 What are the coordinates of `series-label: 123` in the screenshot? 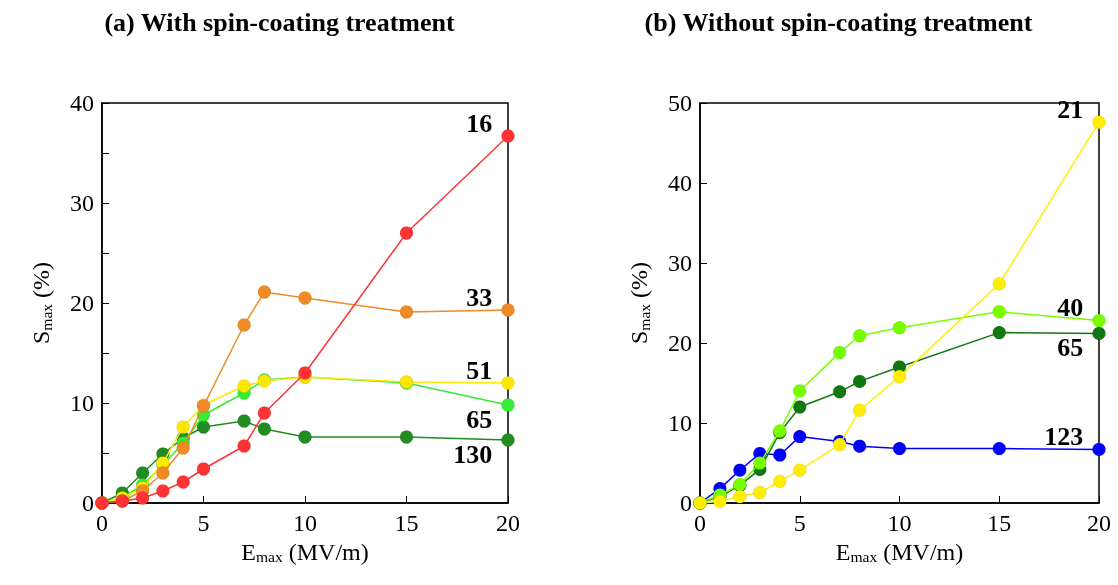 It's located at (1064, 436).